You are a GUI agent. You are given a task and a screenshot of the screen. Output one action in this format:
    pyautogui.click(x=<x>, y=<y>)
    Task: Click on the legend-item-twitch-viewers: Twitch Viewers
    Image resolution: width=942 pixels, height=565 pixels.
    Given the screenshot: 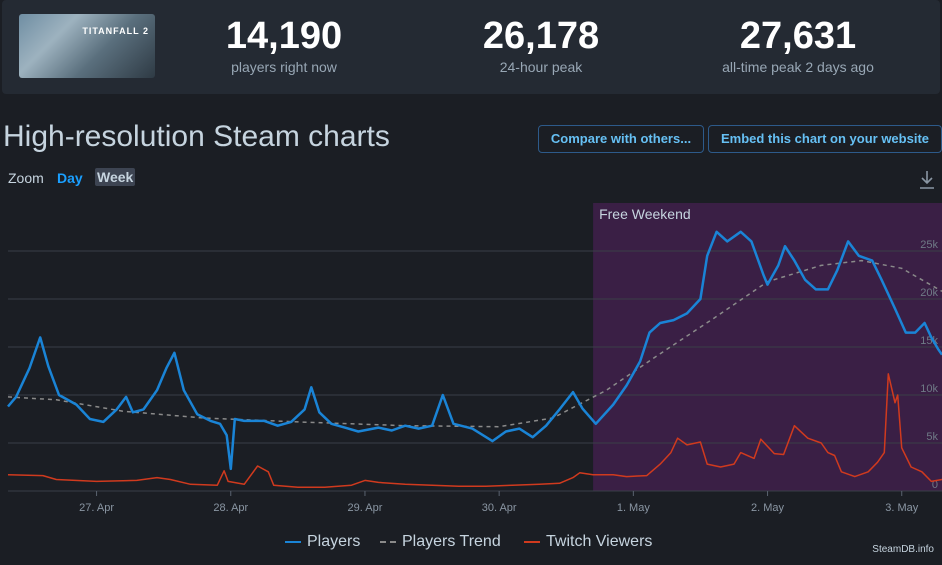 What is the action you would take?
    pyautogui.click(x=588, y=542)
    